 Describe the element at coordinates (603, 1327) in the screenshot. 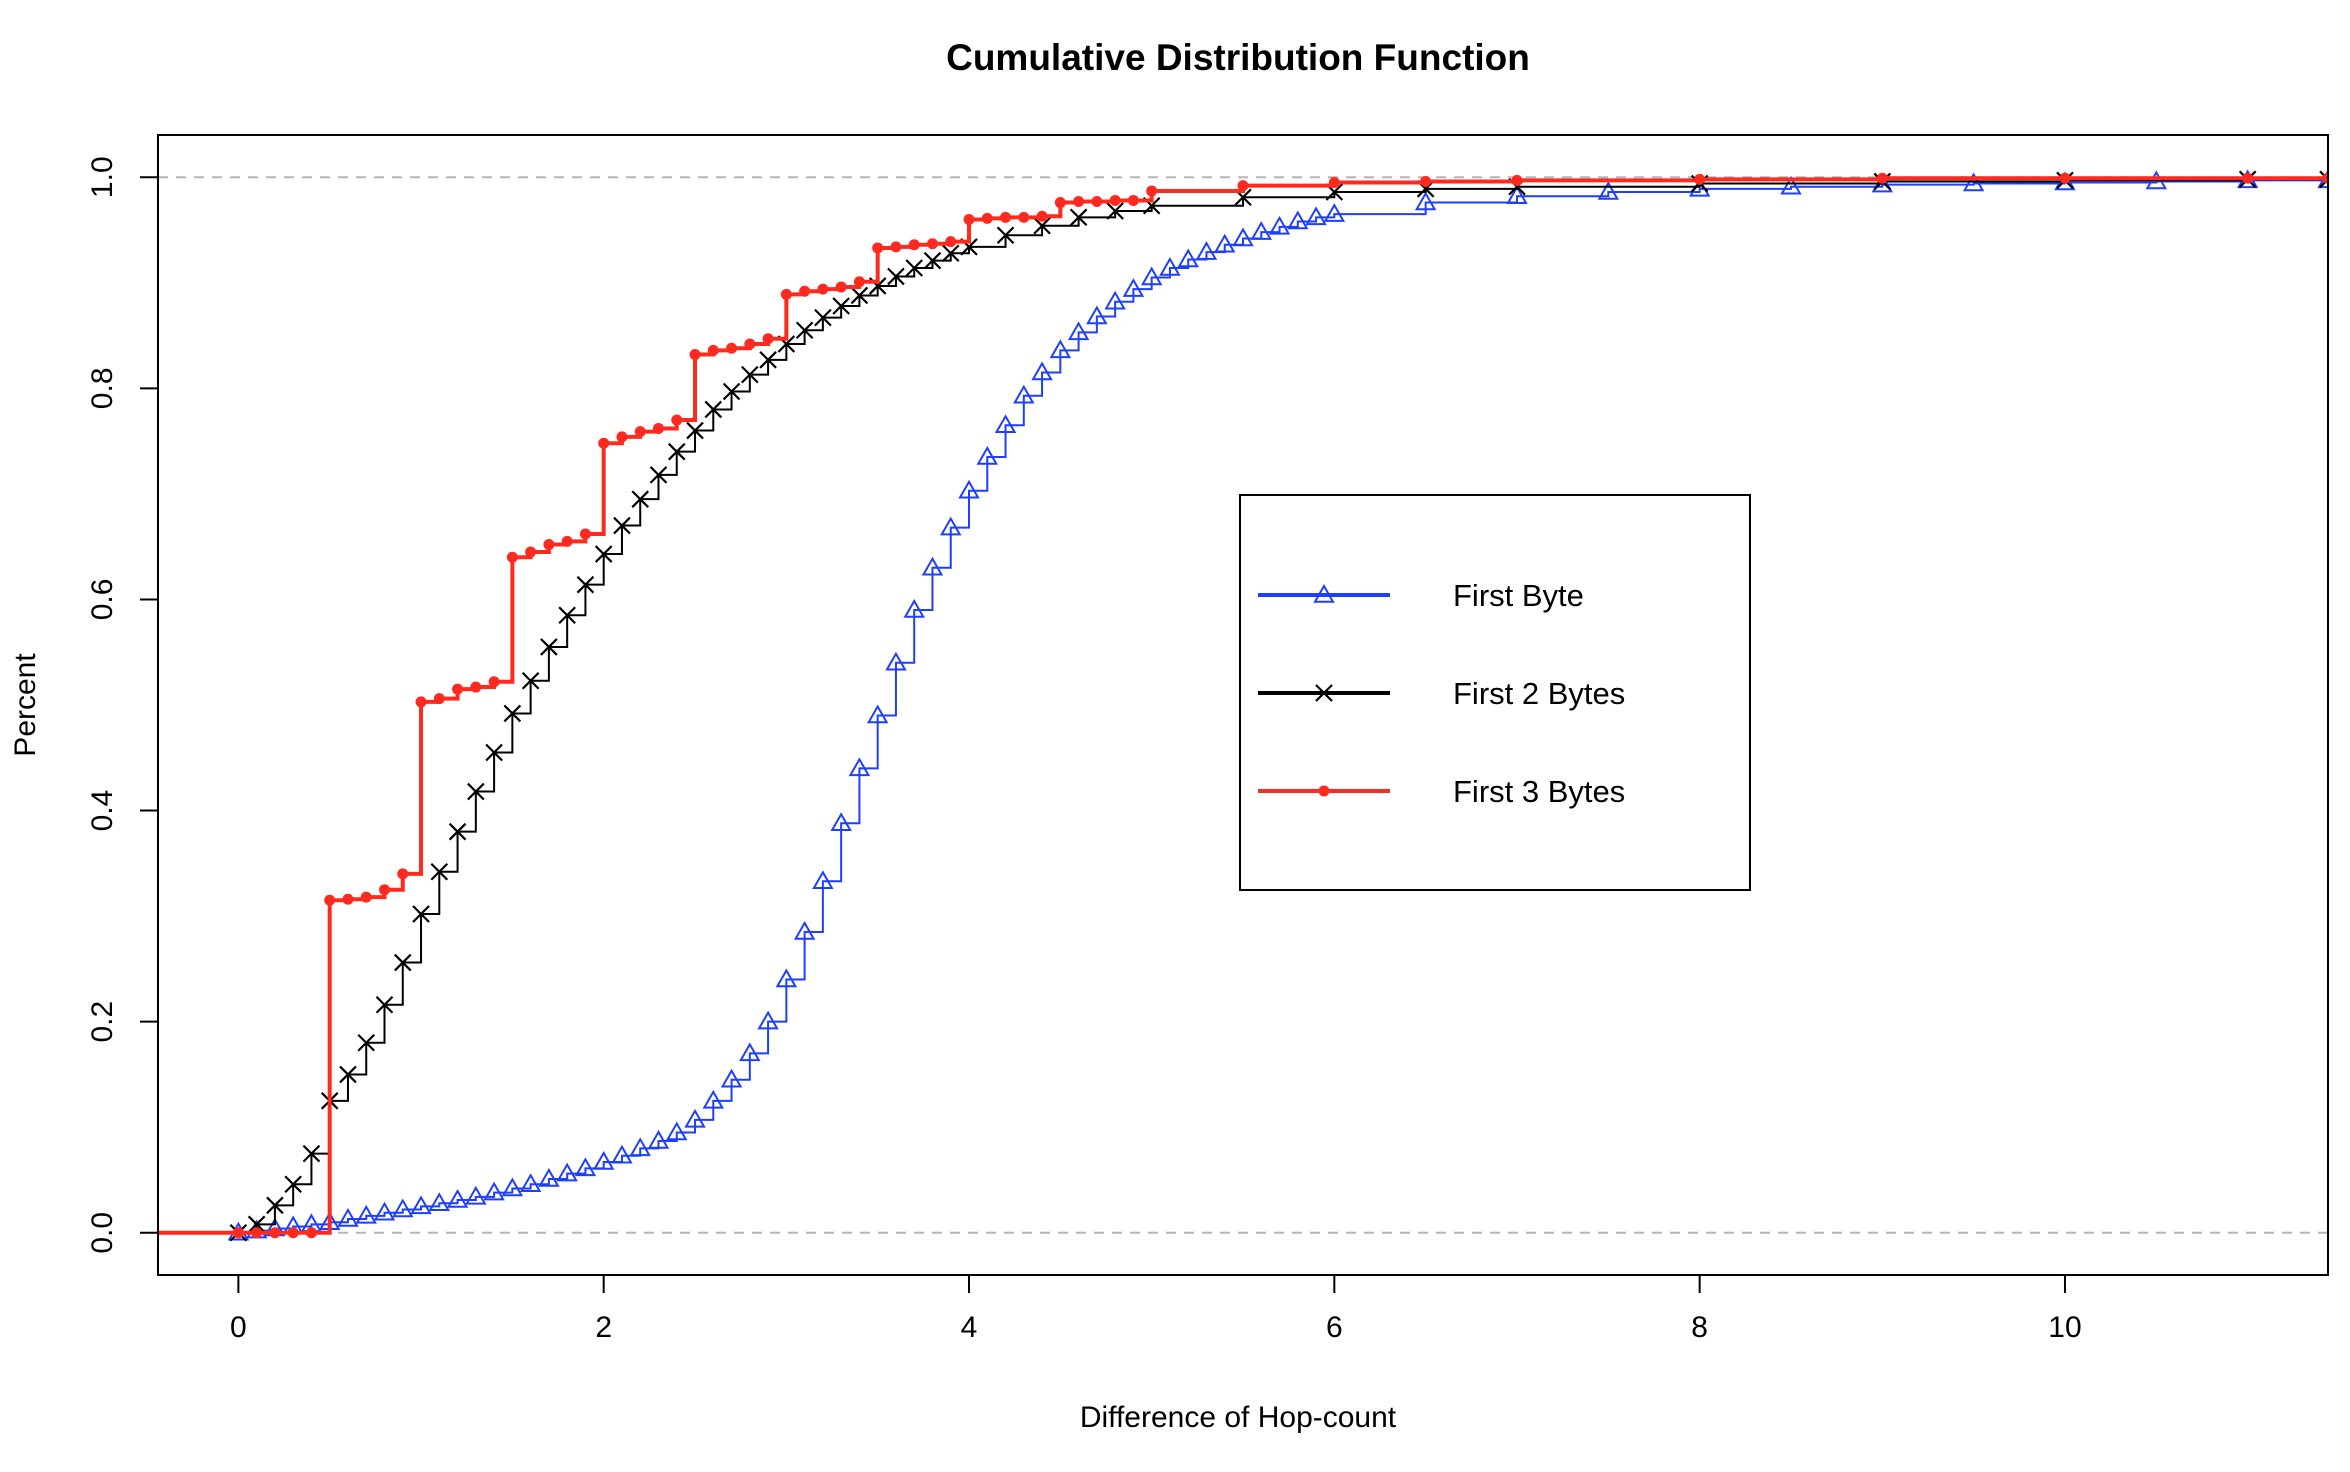

I see `x-tick-label: 2` at that location.